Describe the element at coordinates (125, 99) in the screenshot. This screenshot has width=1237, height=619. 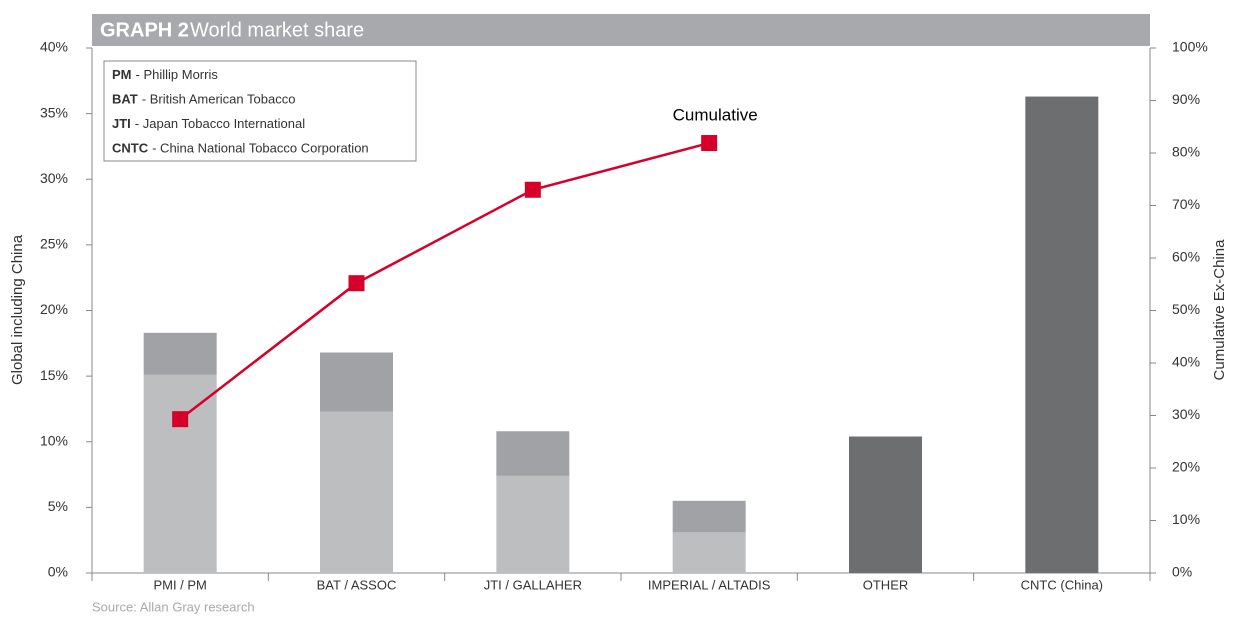
I see `note-abbr: BAT` at that location.